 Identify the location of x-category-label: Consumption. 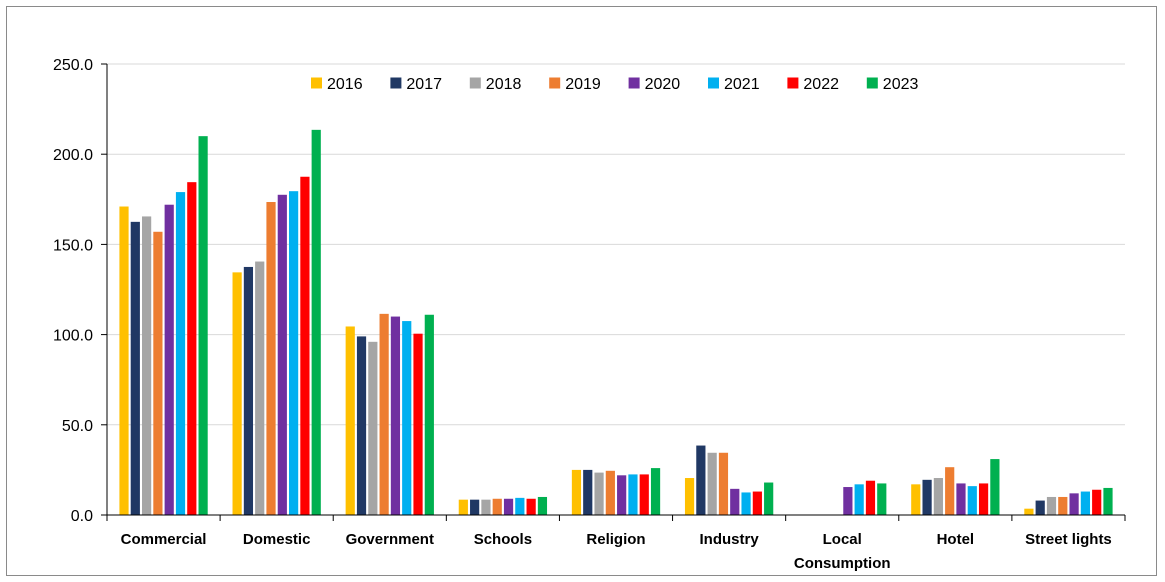
(842, 563).